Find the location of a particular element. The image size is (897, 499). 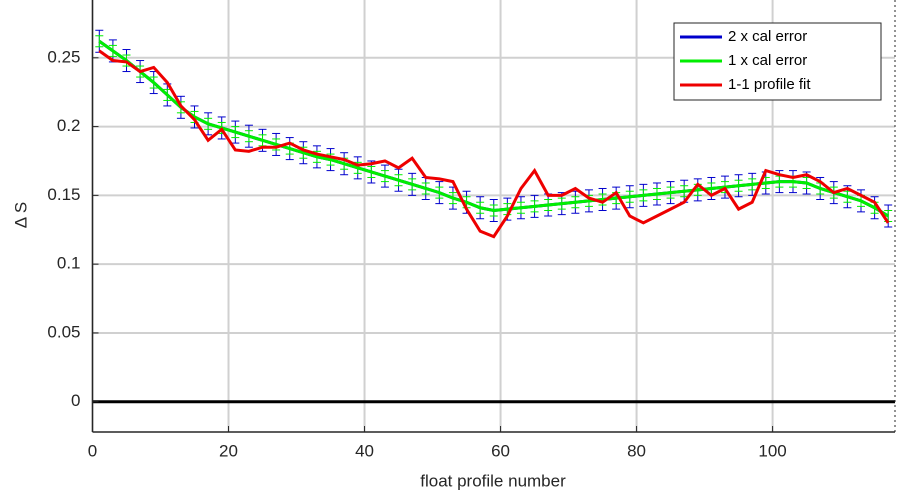

legend-label: 2 x cal error is located at coordinates (767, 36).